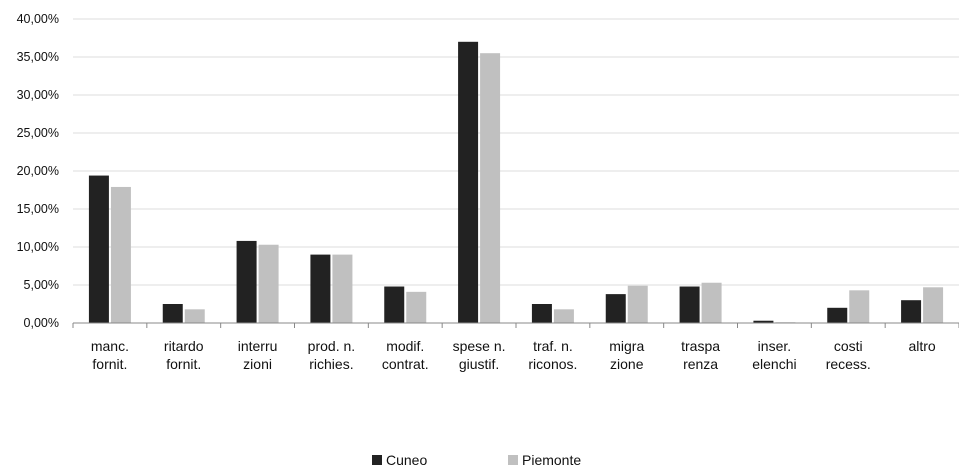 This screenshot has width=959, height=469. Describe the element at coordinates (552, 460) in the screenshot. I see `legend-label-piemonte: Piemonte` at that location.